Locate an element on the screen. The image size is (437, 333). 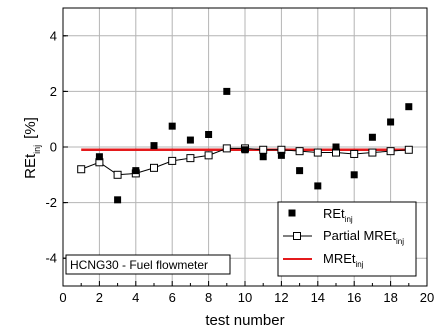
legend-label-partial: Partial MREtinj is located at coordinates (363, 237).